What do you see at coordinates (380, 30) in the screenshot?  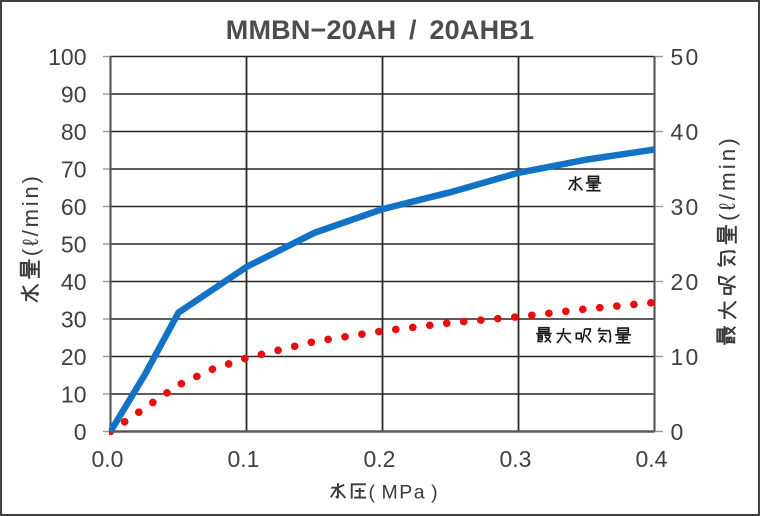 I see `svg-text: MMBN−20AH / 20AHB1` at bounding box center [380, 30].